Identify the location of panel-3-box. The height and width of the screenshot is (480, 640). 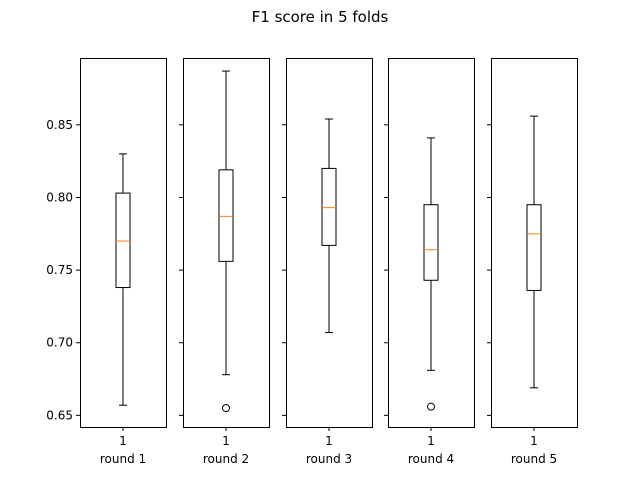
(329, 206).